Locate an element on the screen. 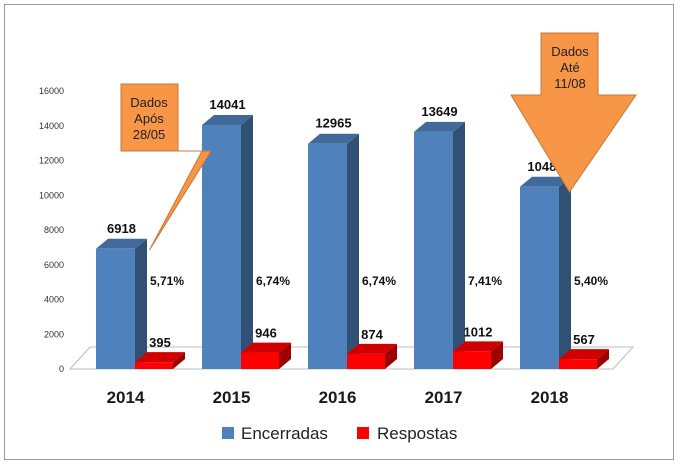  annotation-text-2014-1: Após is located at coordinates (149, 118).